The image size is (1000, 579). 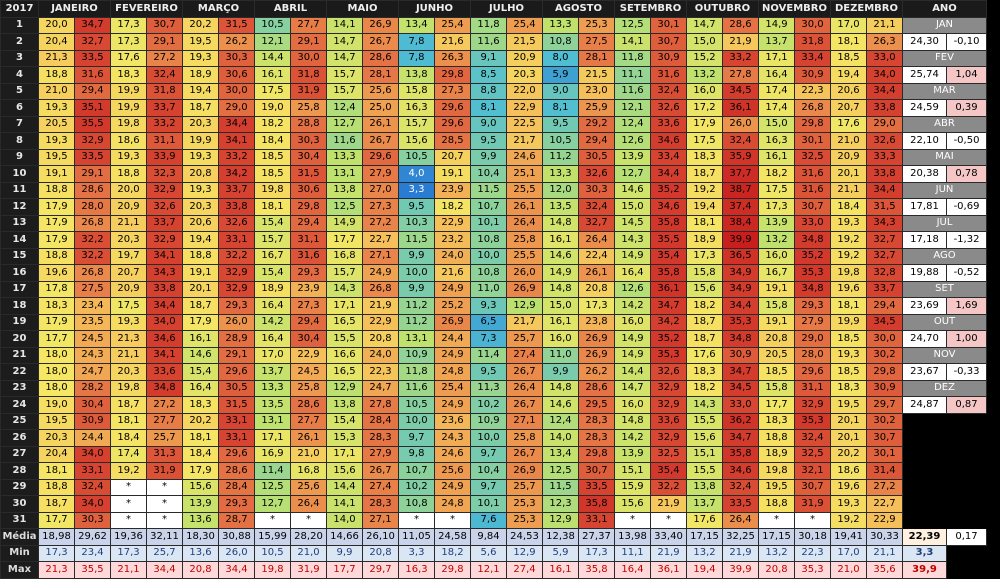 I want to click on temp-cell: 18,2, so click(x=704, y=306).